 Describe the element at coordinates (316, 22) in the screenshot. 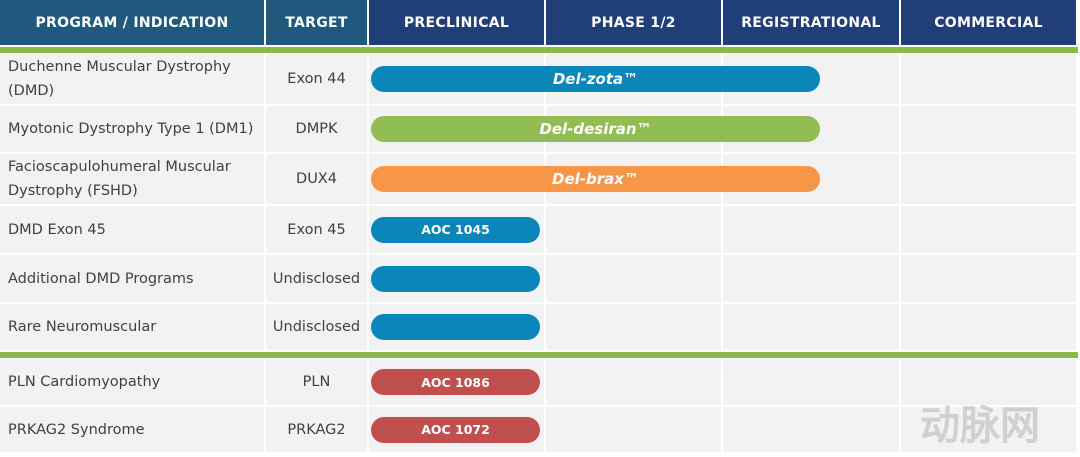

I see `header-cell: TARGET` at that location.